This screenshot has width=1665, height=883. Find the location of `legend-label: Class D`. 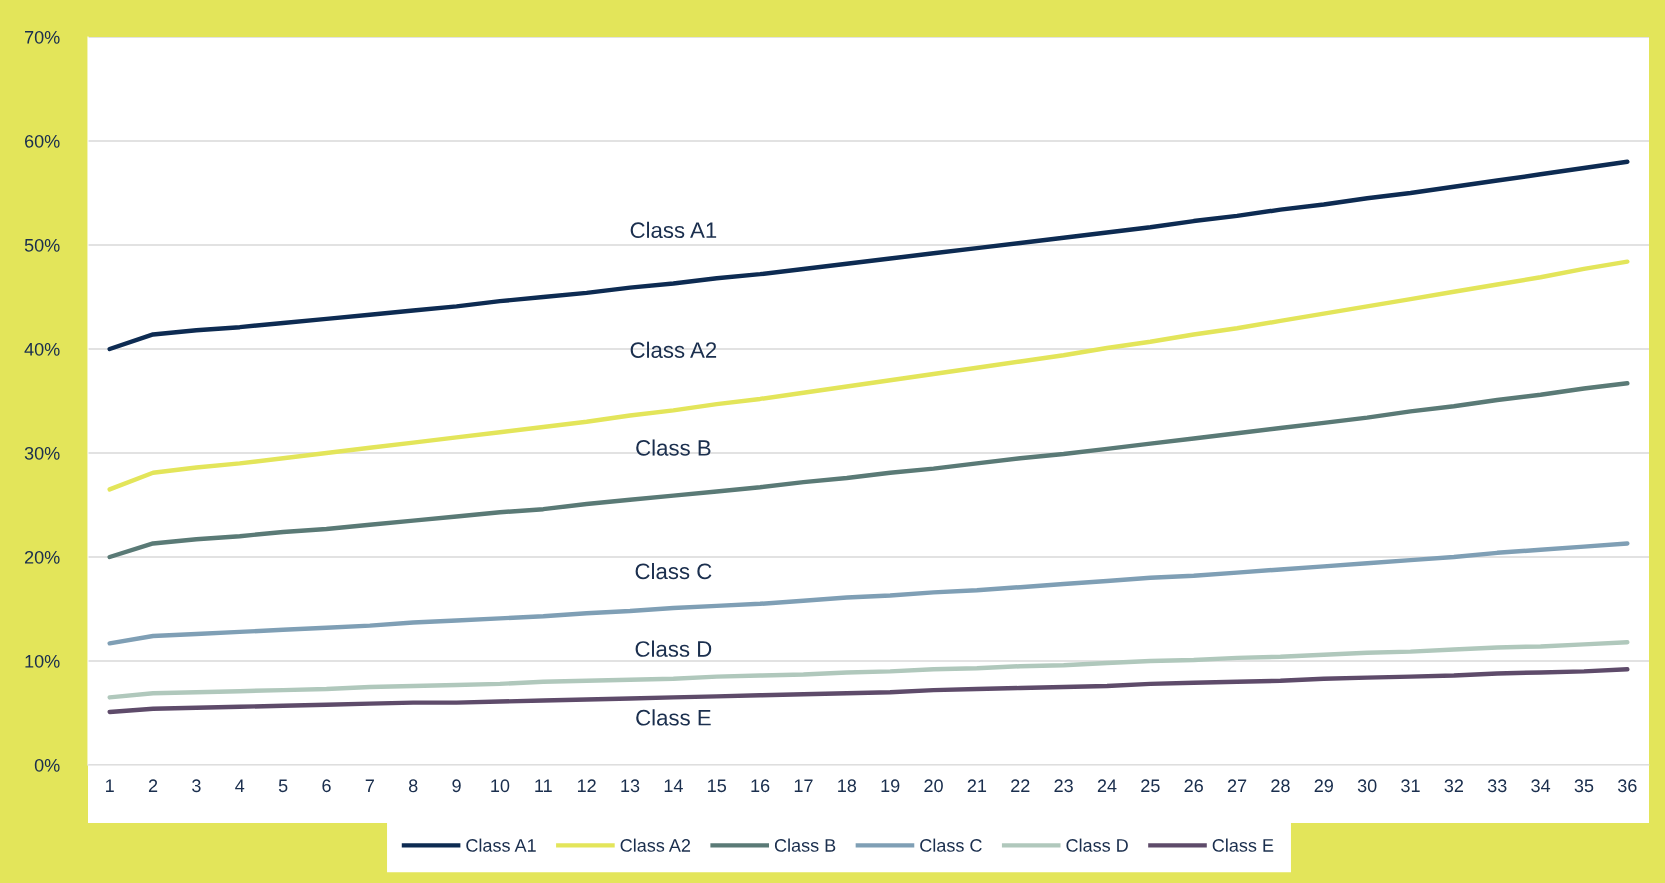

legend-label: Class D is located at coordinates (1097, 845).